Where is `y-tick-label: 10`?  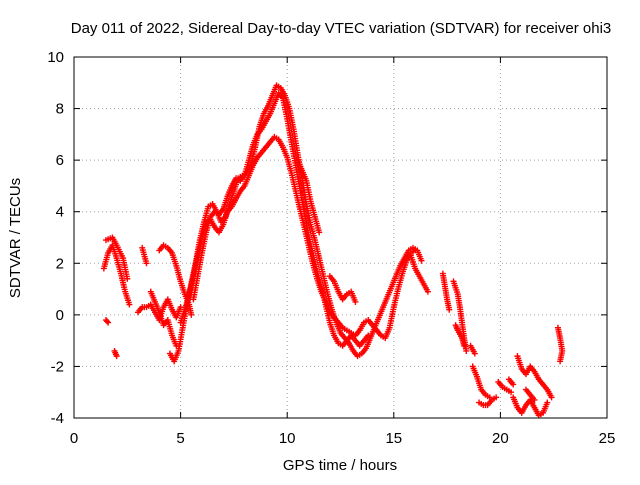 y-tick-label: 10 is located at coordinates (55, 57).